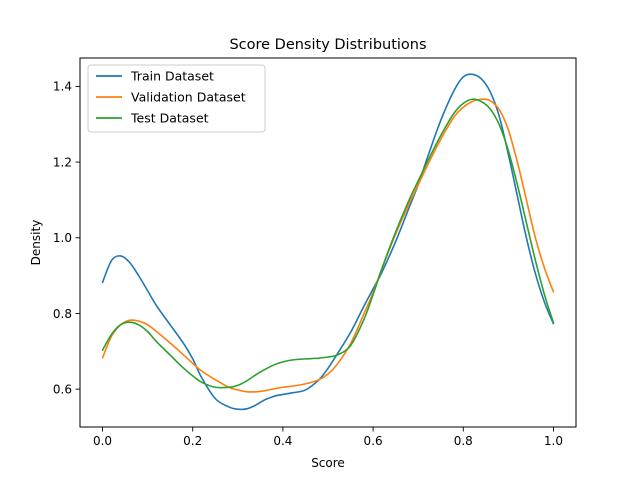 Image resolution: width=640 pixels, height=480 pixels. I want to click on y-tick-label: 1.2, so click(62, 162).